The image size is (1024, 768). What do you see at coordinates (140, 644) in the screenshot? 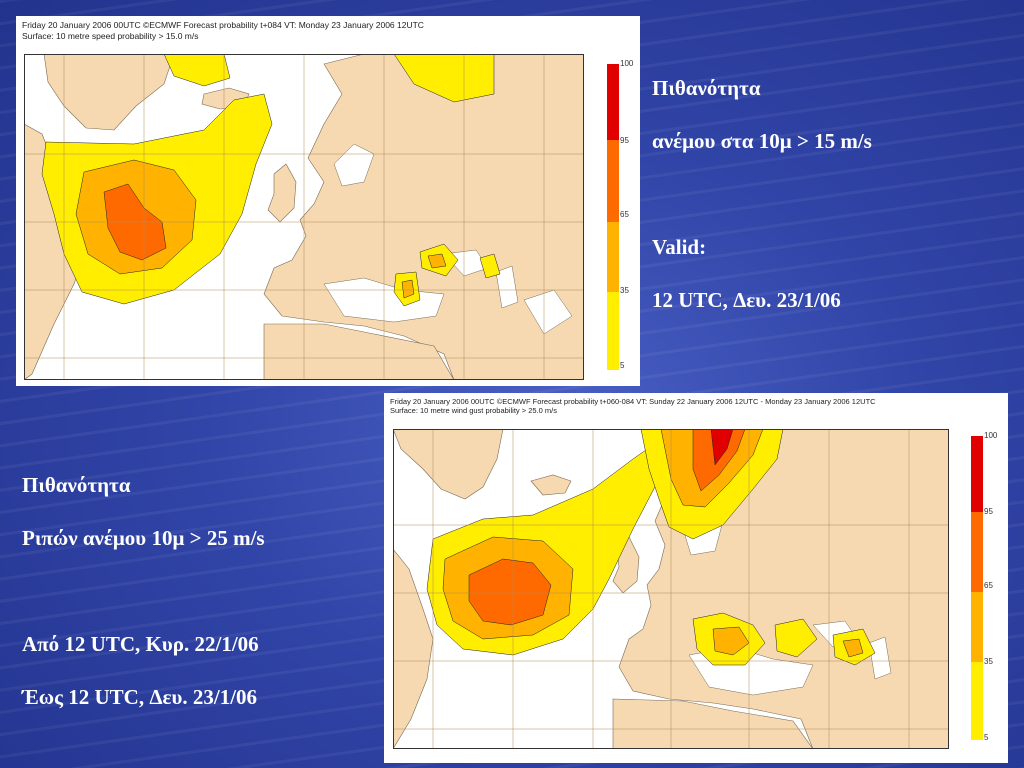
I see `left-caption-line3: Από 12 UTC, Κυρ. 22/1/06` at bounding box center [140, 644].